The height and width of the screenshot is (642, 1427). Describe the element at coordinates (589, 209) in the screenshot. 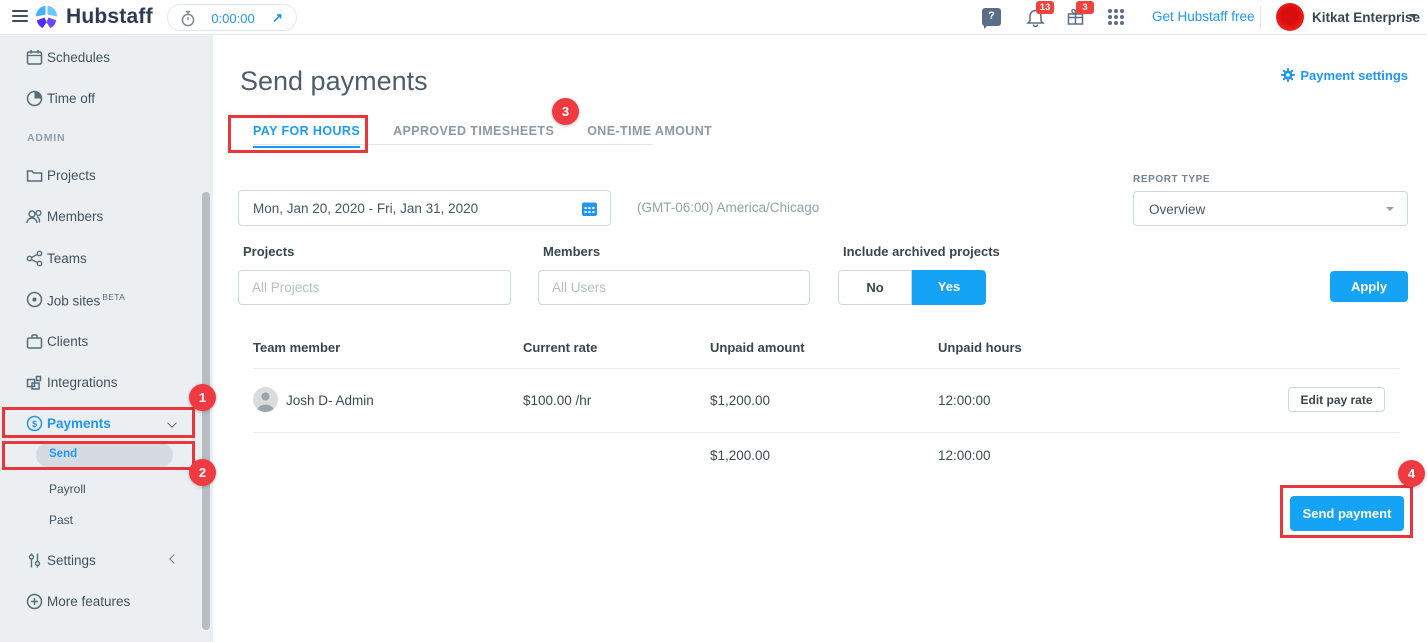

I see `calendar-picker-icon` at that location.